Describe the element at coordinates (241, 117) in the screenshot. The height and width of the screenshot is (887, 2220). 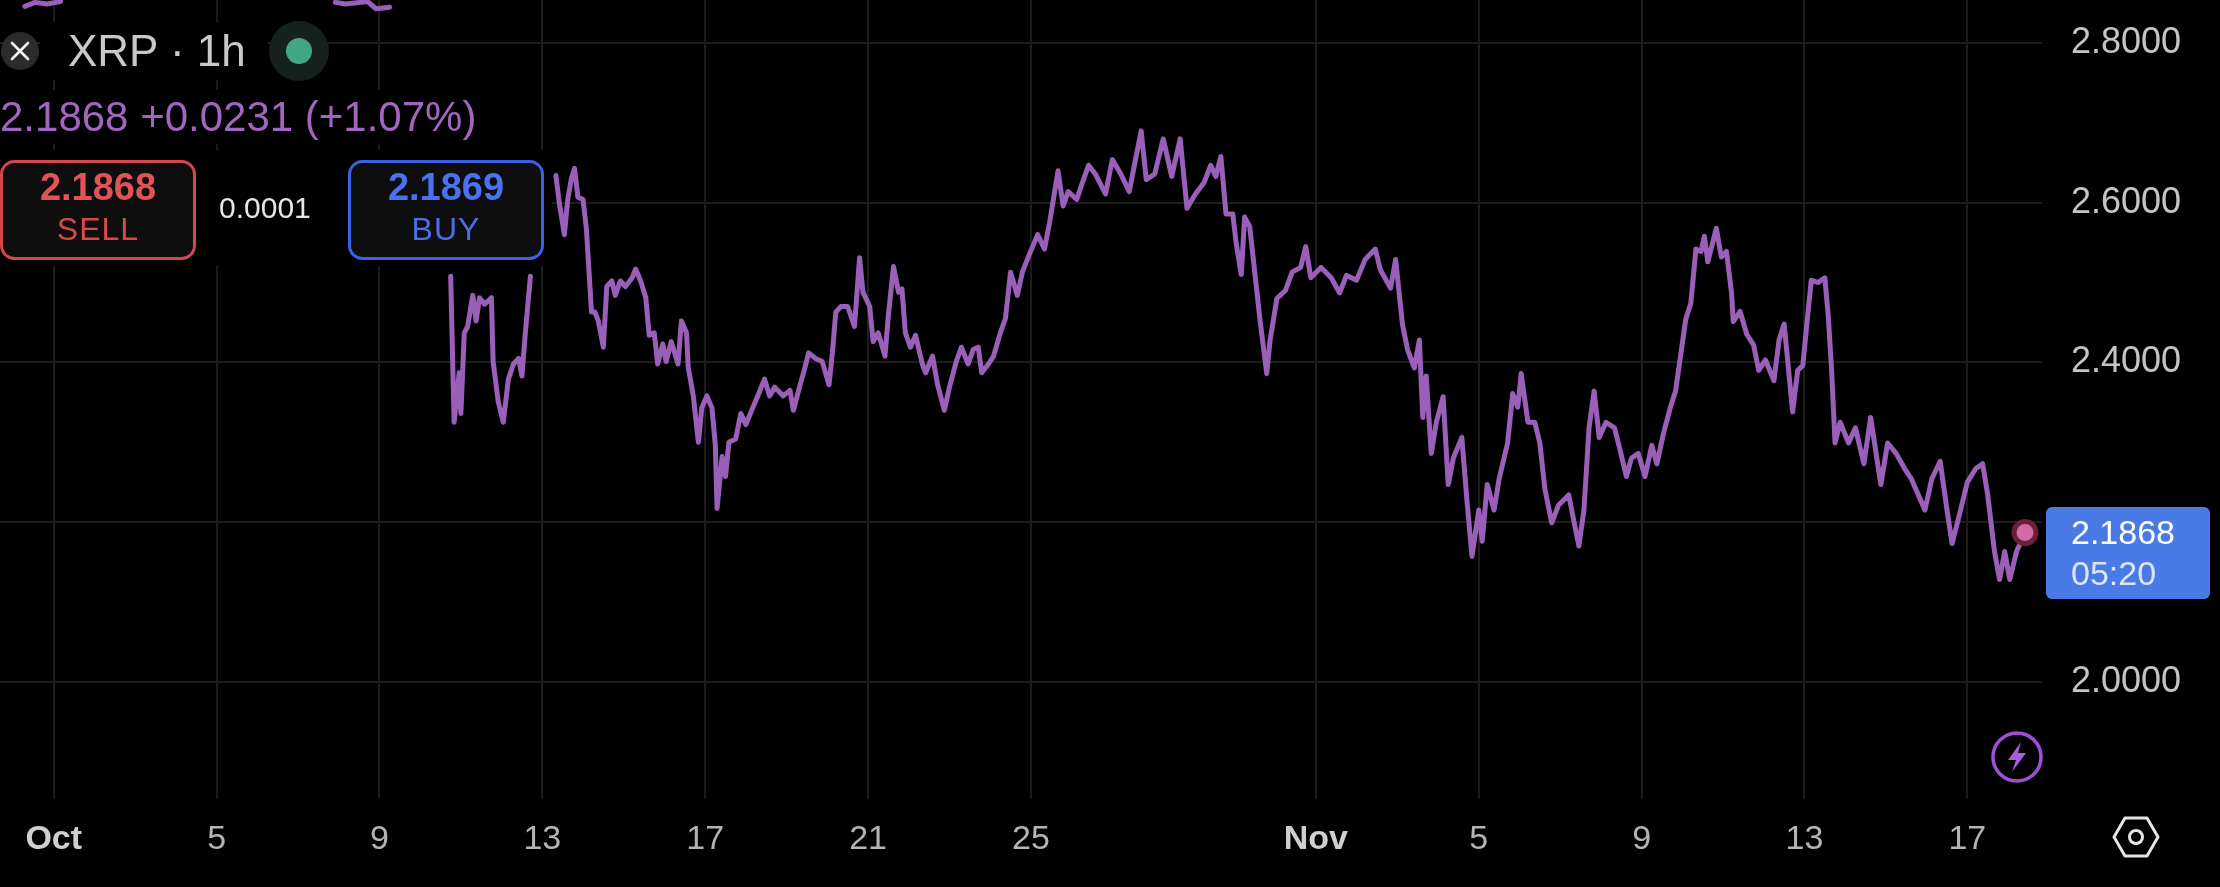
I see `text: 2.1868 +0.0231 (+1.07%)` at that location.